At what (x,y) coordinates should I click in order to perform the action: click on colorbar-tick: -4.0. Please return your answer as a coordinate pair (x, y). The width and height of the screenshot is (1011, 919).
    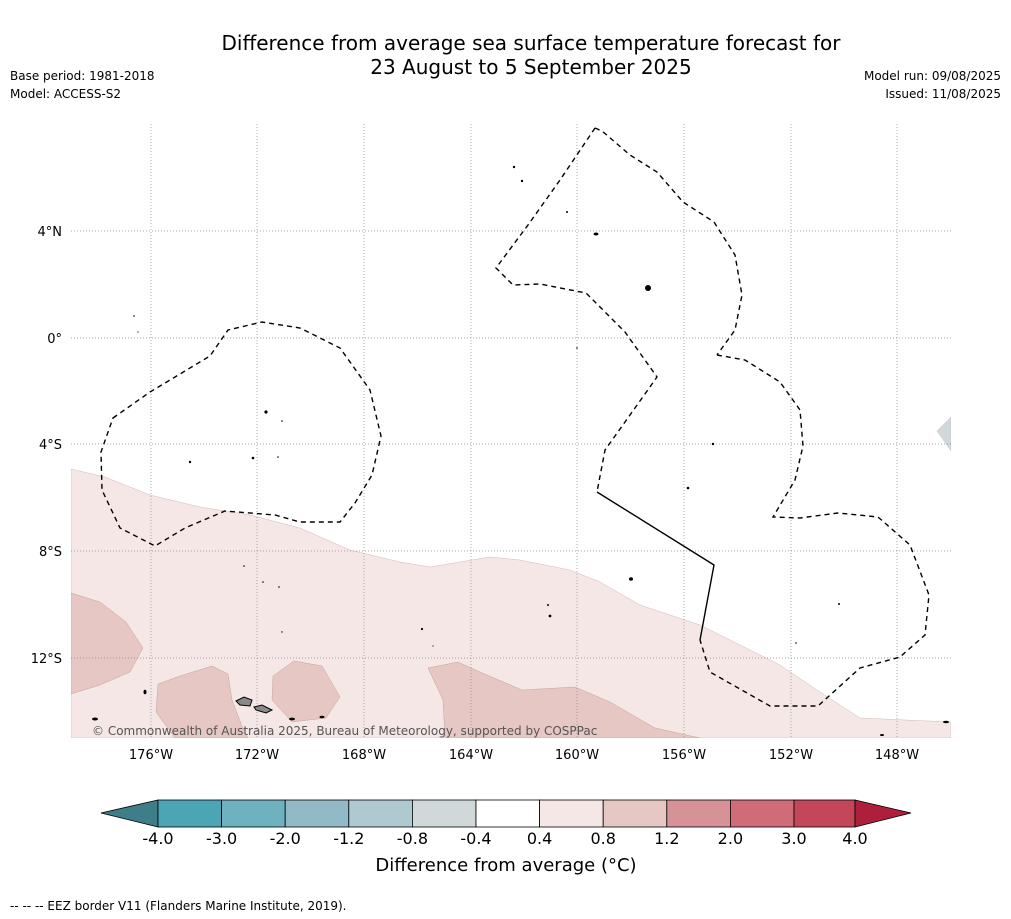
    Looking at the image, I should click on (157, 838).